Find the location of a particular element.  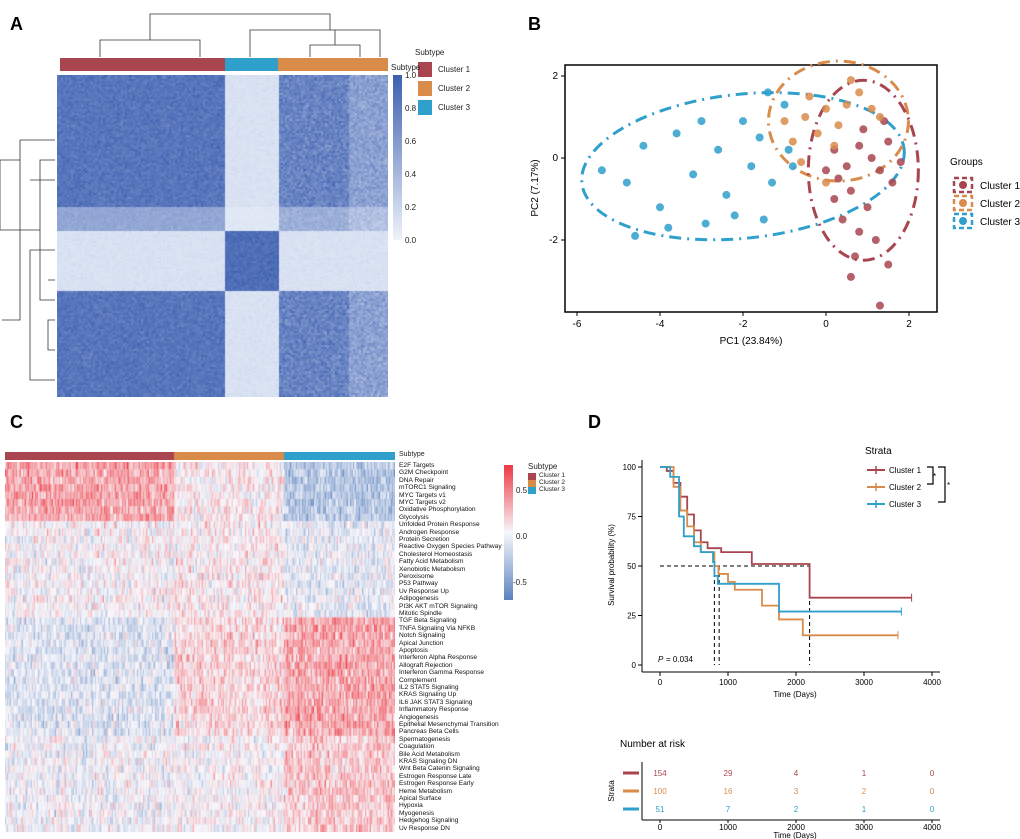

risk-count: 51 is located at coordinates (660, 809).